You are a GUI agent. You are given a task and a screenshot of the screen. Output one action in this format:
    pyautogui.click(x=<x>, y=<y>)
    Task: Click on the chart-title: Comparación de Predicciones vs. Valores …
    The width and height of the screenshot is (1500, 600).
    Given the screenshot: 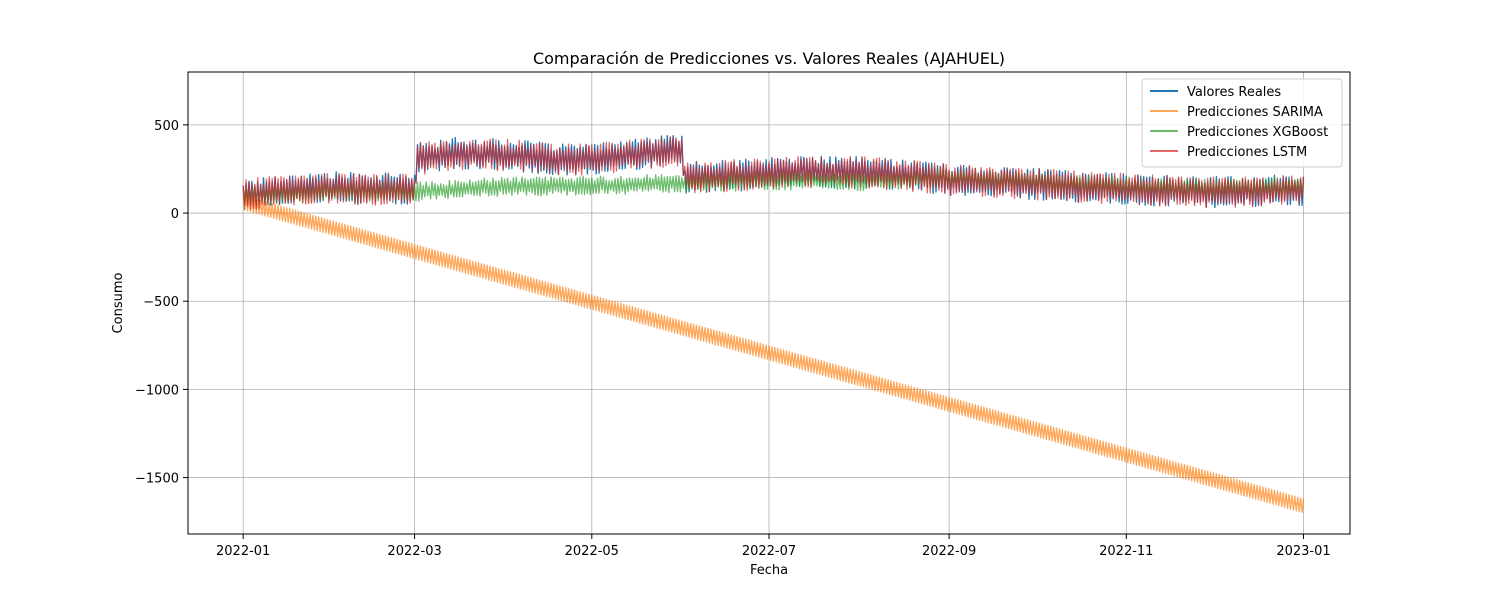 What is the action you would take?
    pyautogui.click(x=769, y=58)
    